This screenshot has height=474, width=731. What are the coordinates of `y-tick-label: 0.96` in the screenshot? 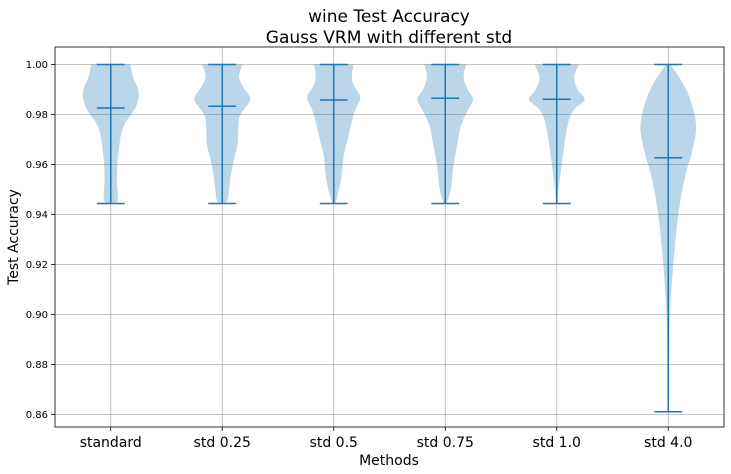 It's located at (37, 165).